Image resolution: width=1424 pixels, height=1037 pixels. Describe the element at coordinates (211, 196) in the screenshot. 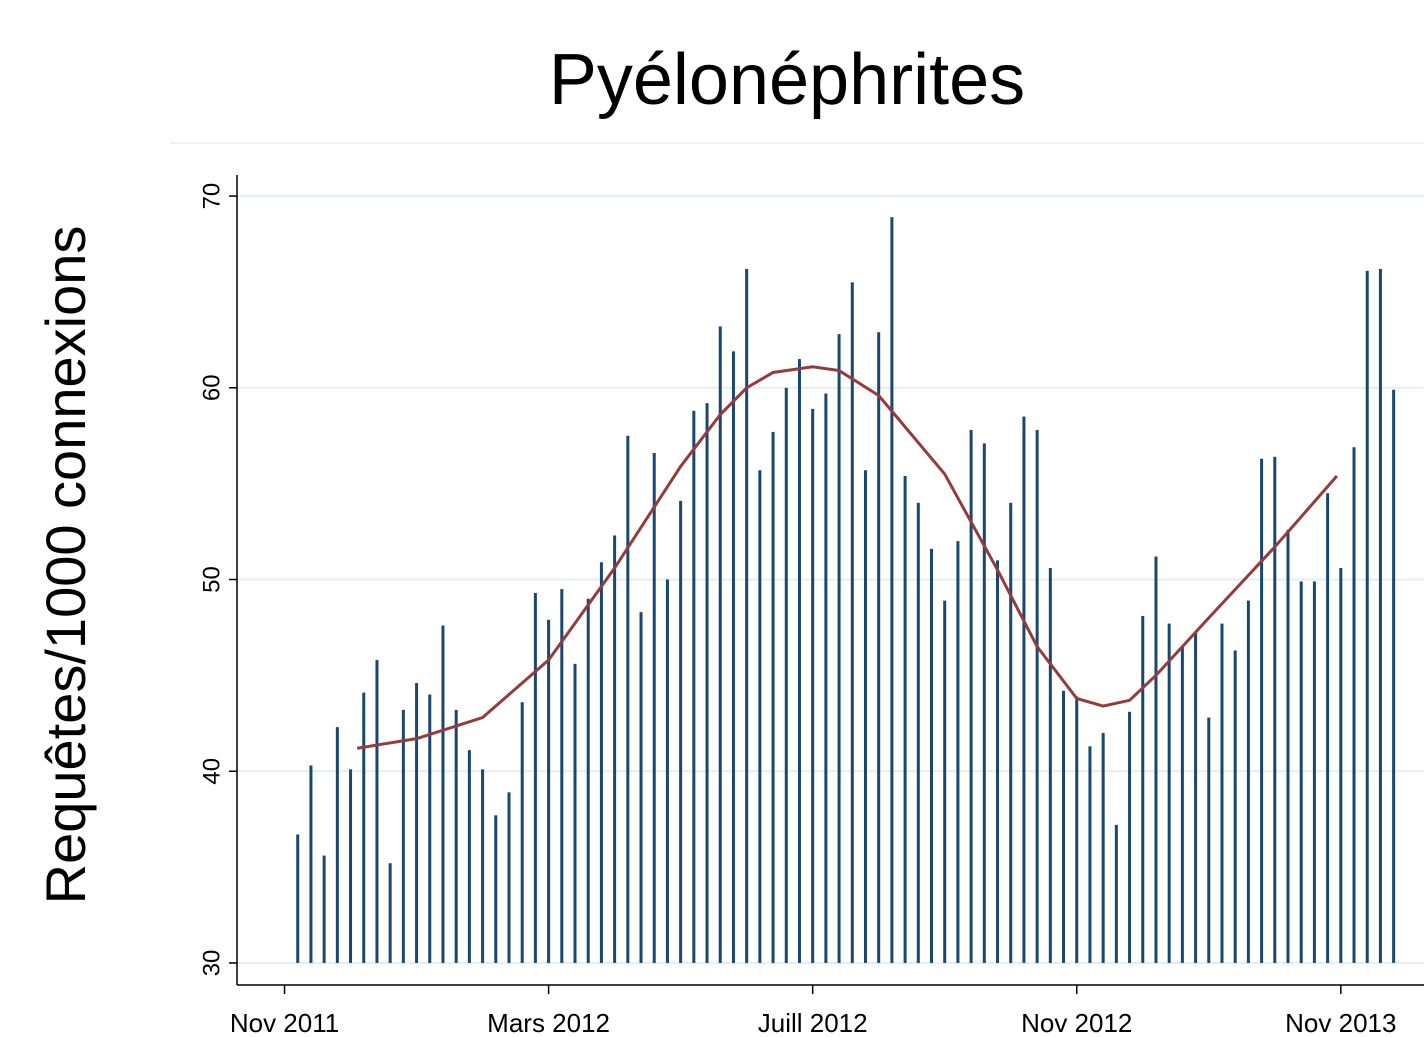

I see `y-tick-label: 70` at that location.